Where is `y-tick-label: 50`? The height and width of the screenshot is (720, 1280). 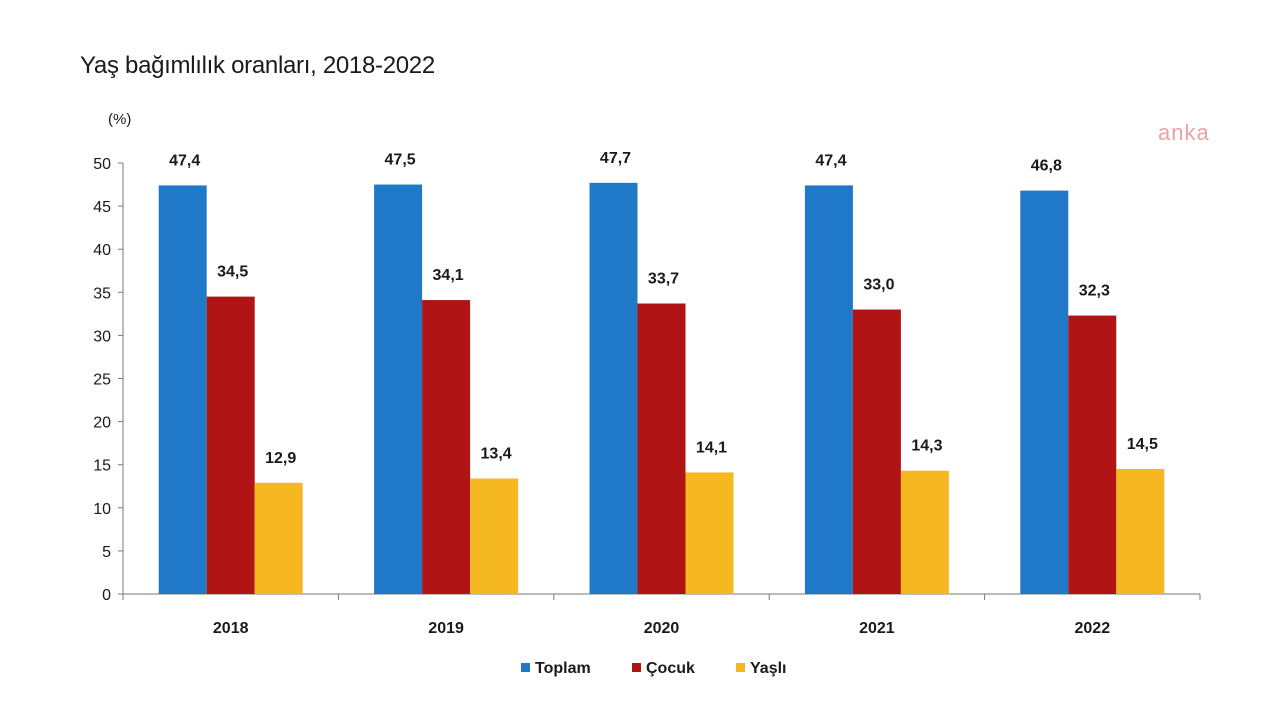 y-tick-label: 50 is located at coordinates (102, 164).